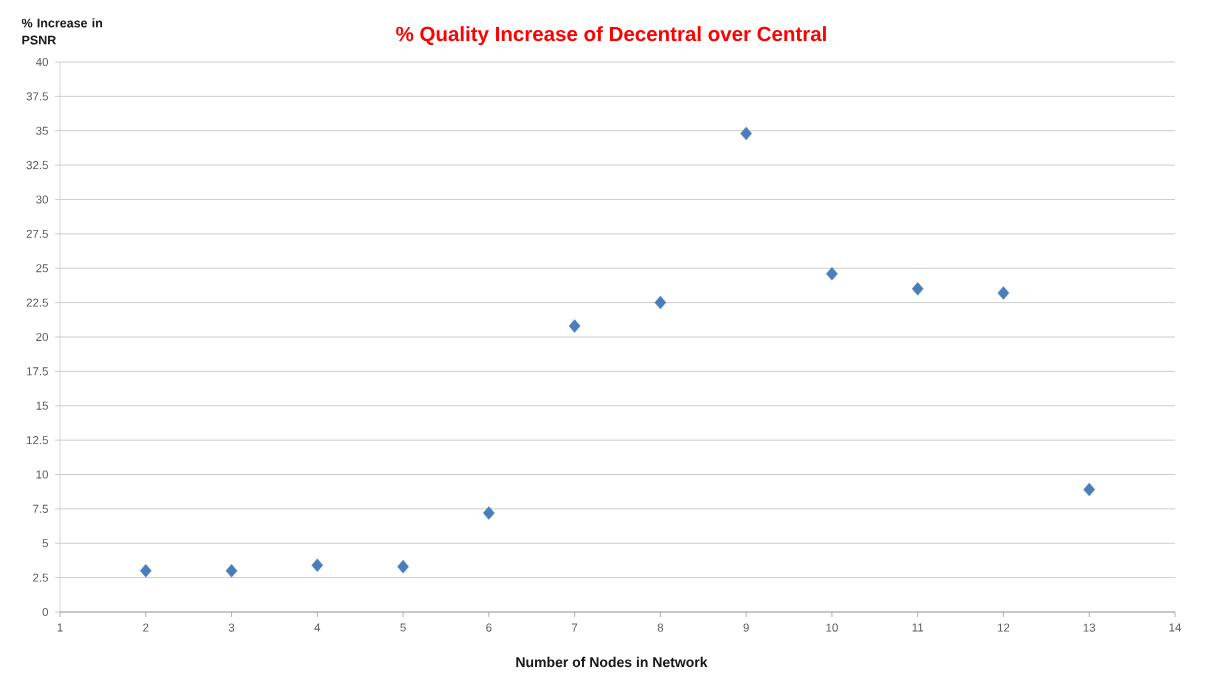 The height and width of the screenshot is (697, 1212). Describe the element at coordinates (1089, 627) in the screenshot. I see `x-tick-label: 13` at that location.